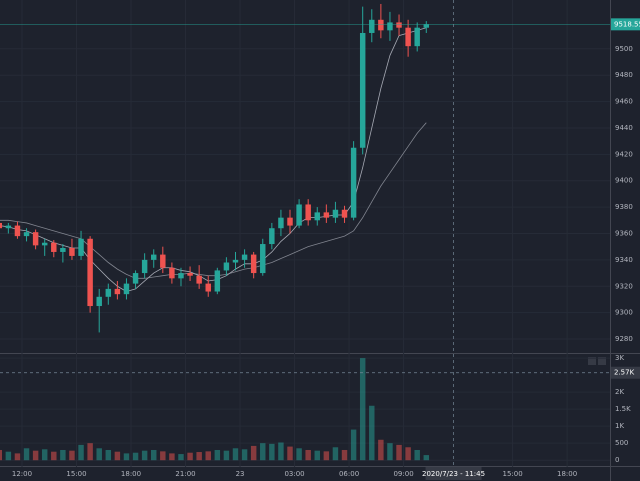 The image size is (640, 481). Describe the element at coordinates (624, 286) in the screenshot. I see `y-tick-label: 9320` at that location.